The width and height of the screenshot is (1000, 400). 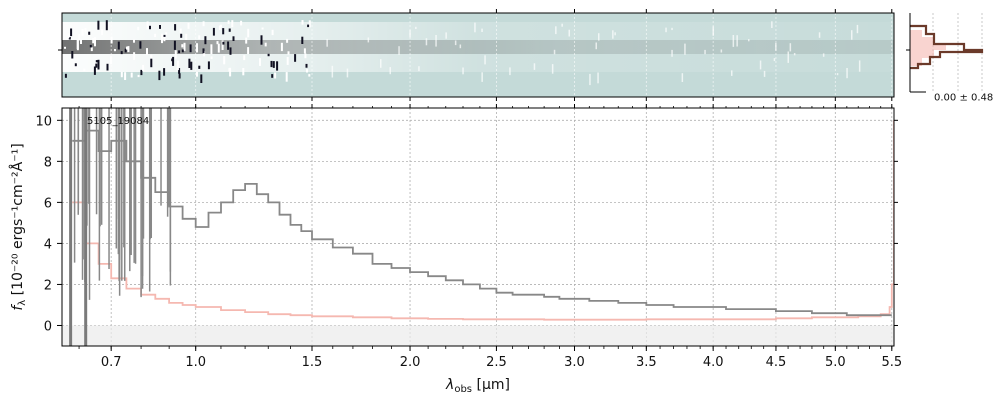 I want to click on spectrum-2d-noise, so click(x=462, y=53).